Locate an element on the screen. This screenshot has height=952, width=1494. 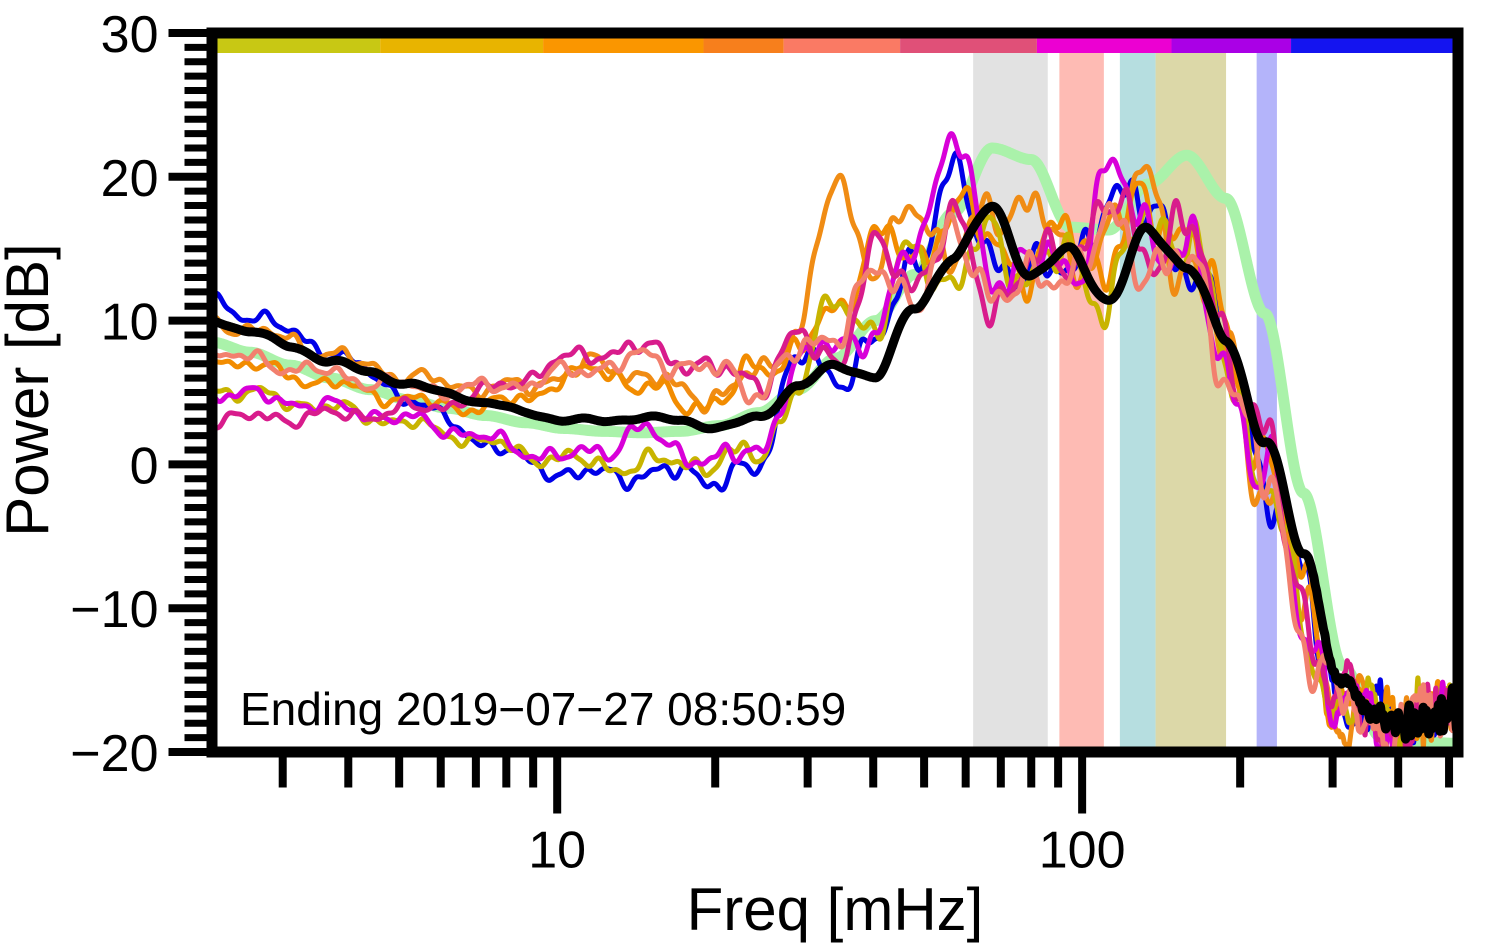
y-tick-label--20: −20 is located at coordinates (114, 754).